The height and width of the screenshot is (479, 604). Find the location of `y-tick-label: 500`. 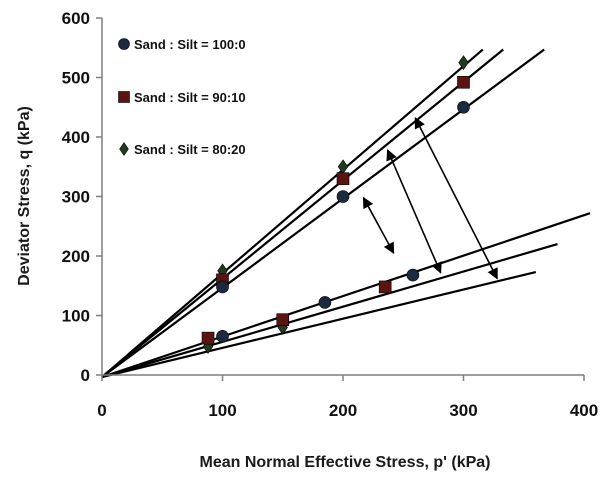

y-tick-label: 500 is located at coordinates (76, 78).